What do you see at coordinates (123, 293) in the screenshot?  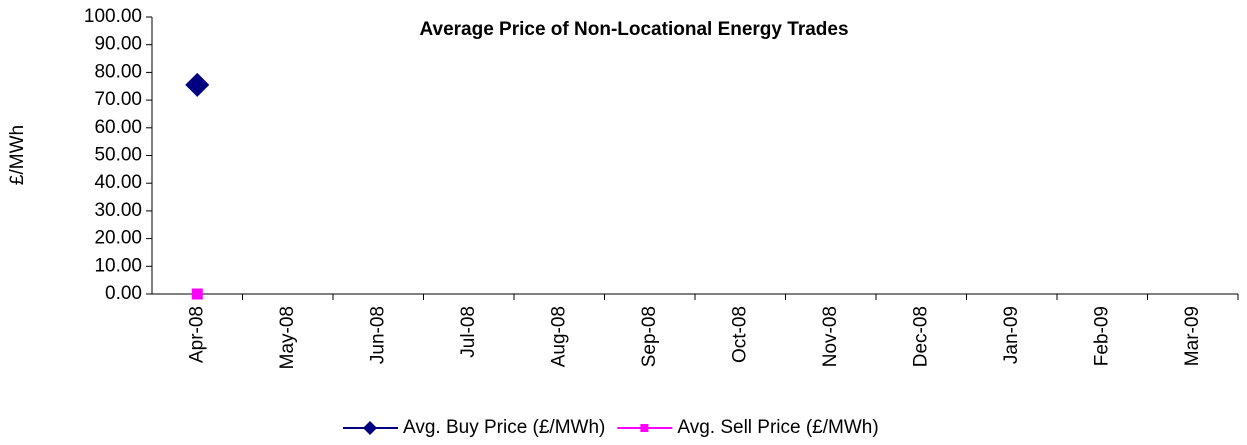 I see `y-tick-label: 0.00` at bounding box center [123, 293].